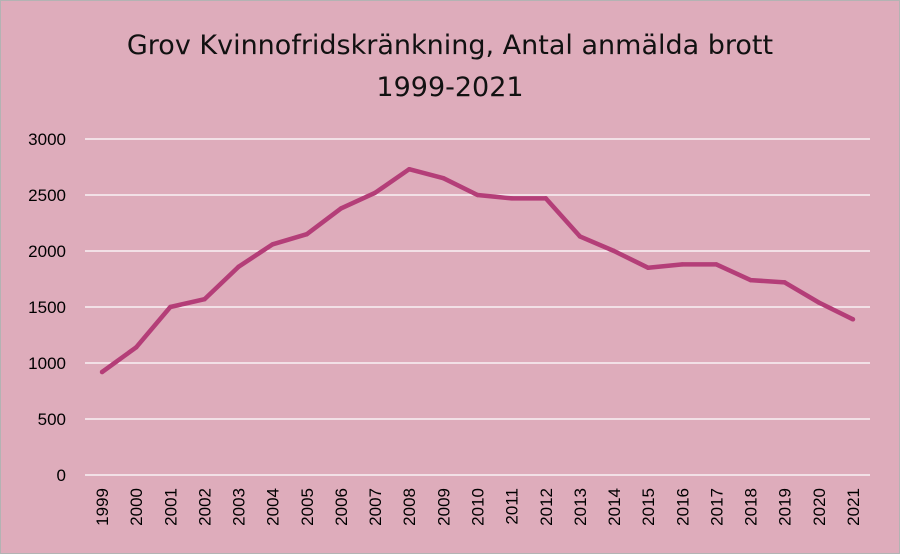  Describe the element at coordinates (443, 507) in the screenshot. I see `x-tick-label: 2009` at that location.